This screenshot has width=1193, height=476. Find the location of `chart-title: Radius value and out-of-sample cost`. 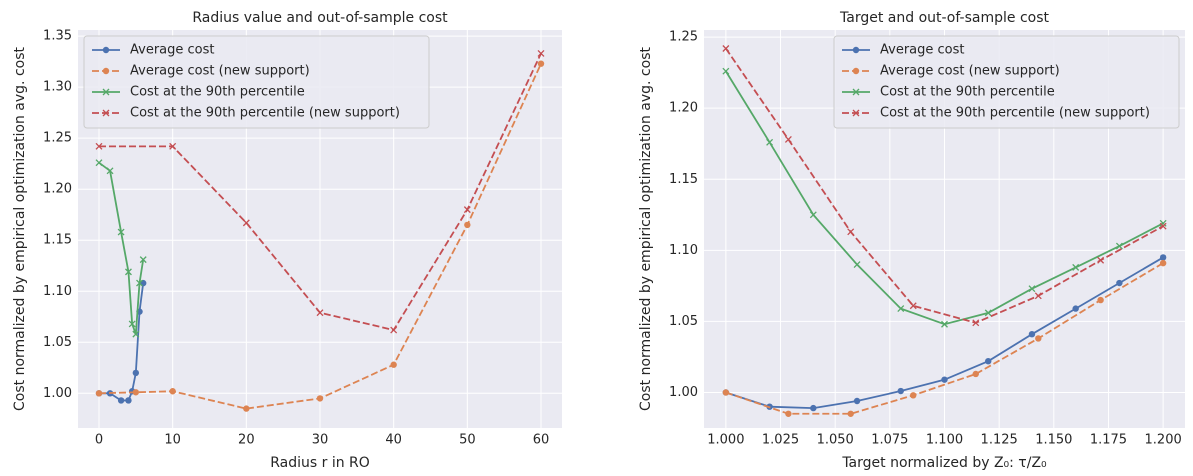

chart-title: Radius value and out-of-sample cost is located at coordinates (320, 18).